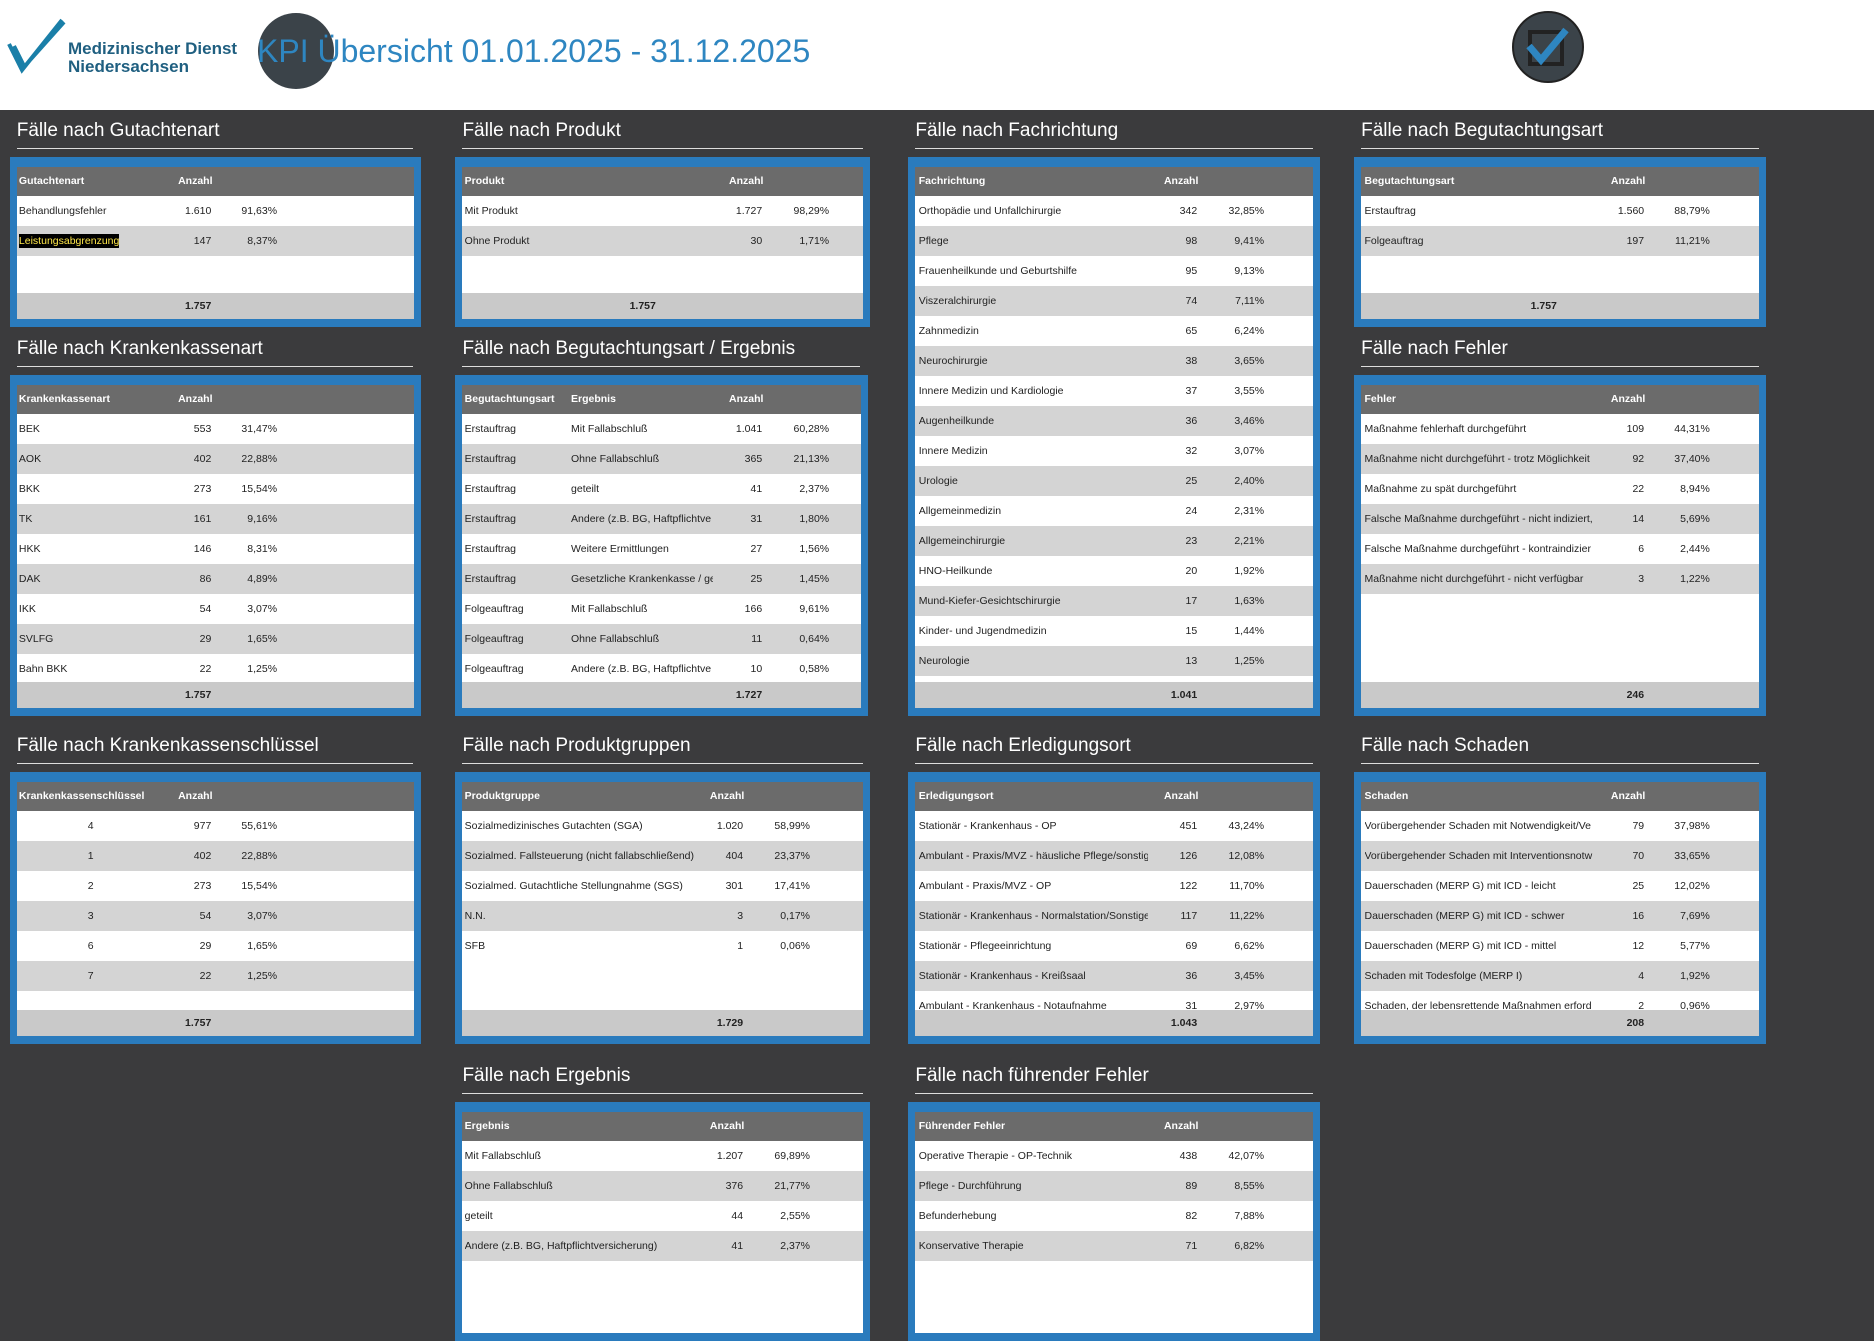 The image size is (1874, 1341). Describe the element at coordinates (749, 210) in the screenshot. I see `table-cell: 1.727` at that location.